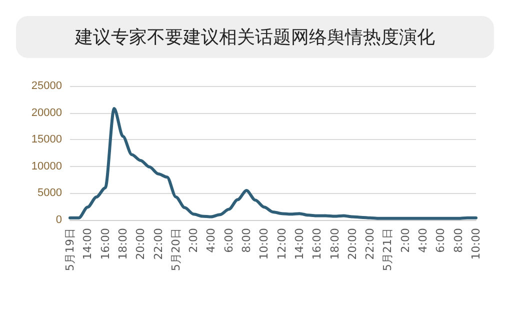 This screenshot has height=334, width=510. I want to click on y-tick-label: 0, so click(59, 220).